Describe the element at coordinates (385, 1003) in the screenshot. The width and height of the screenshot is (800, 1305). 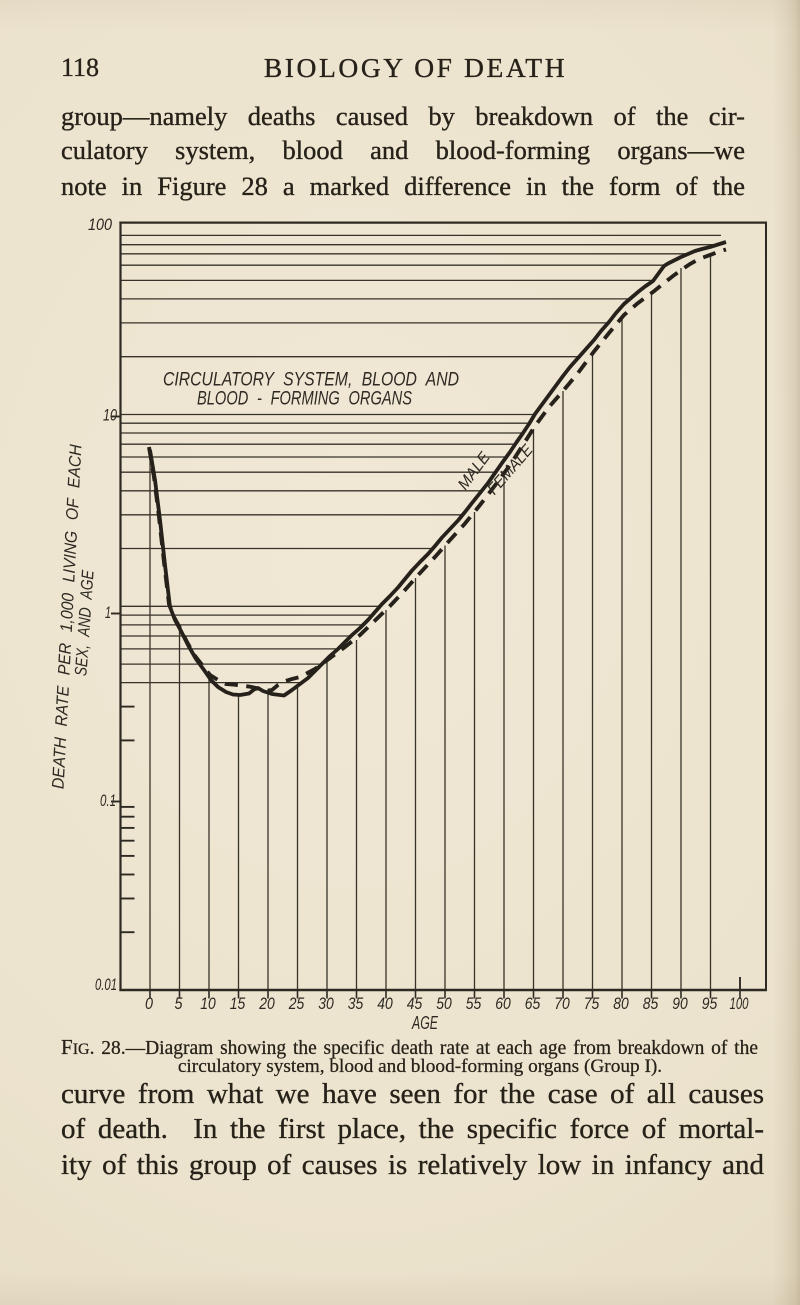
I see `svg-text: 40` at that location.